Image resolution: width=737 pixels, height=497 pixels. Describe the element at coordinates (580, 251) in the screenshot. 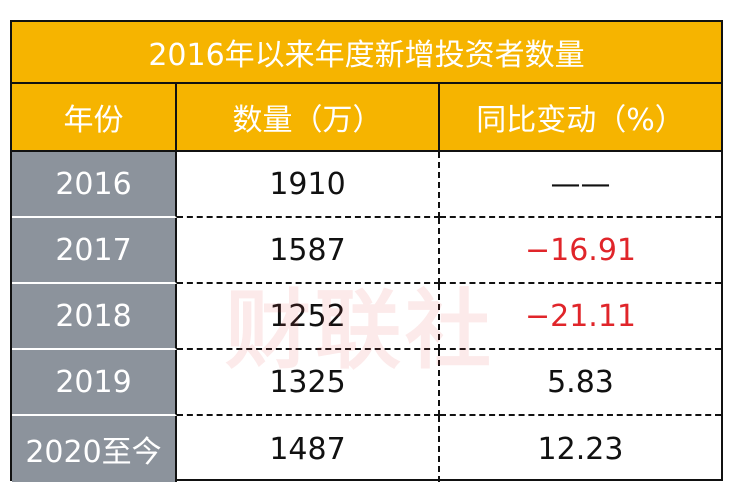

I see `table-cell: −16.91` at that location.